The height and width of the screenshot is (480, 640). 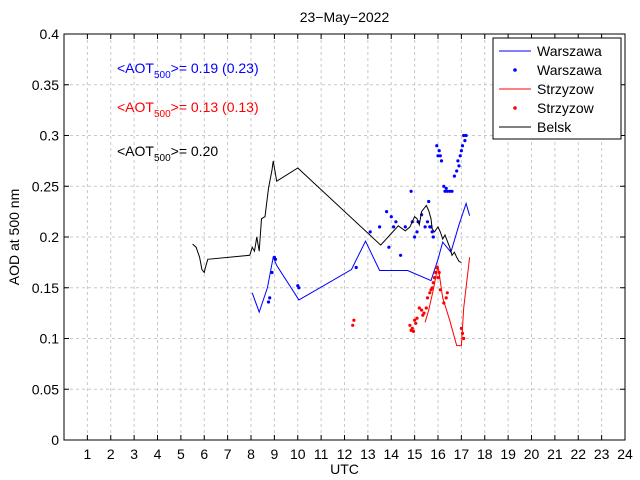 I want to click on x-tick-label: 6, so click(x=204, y=454).